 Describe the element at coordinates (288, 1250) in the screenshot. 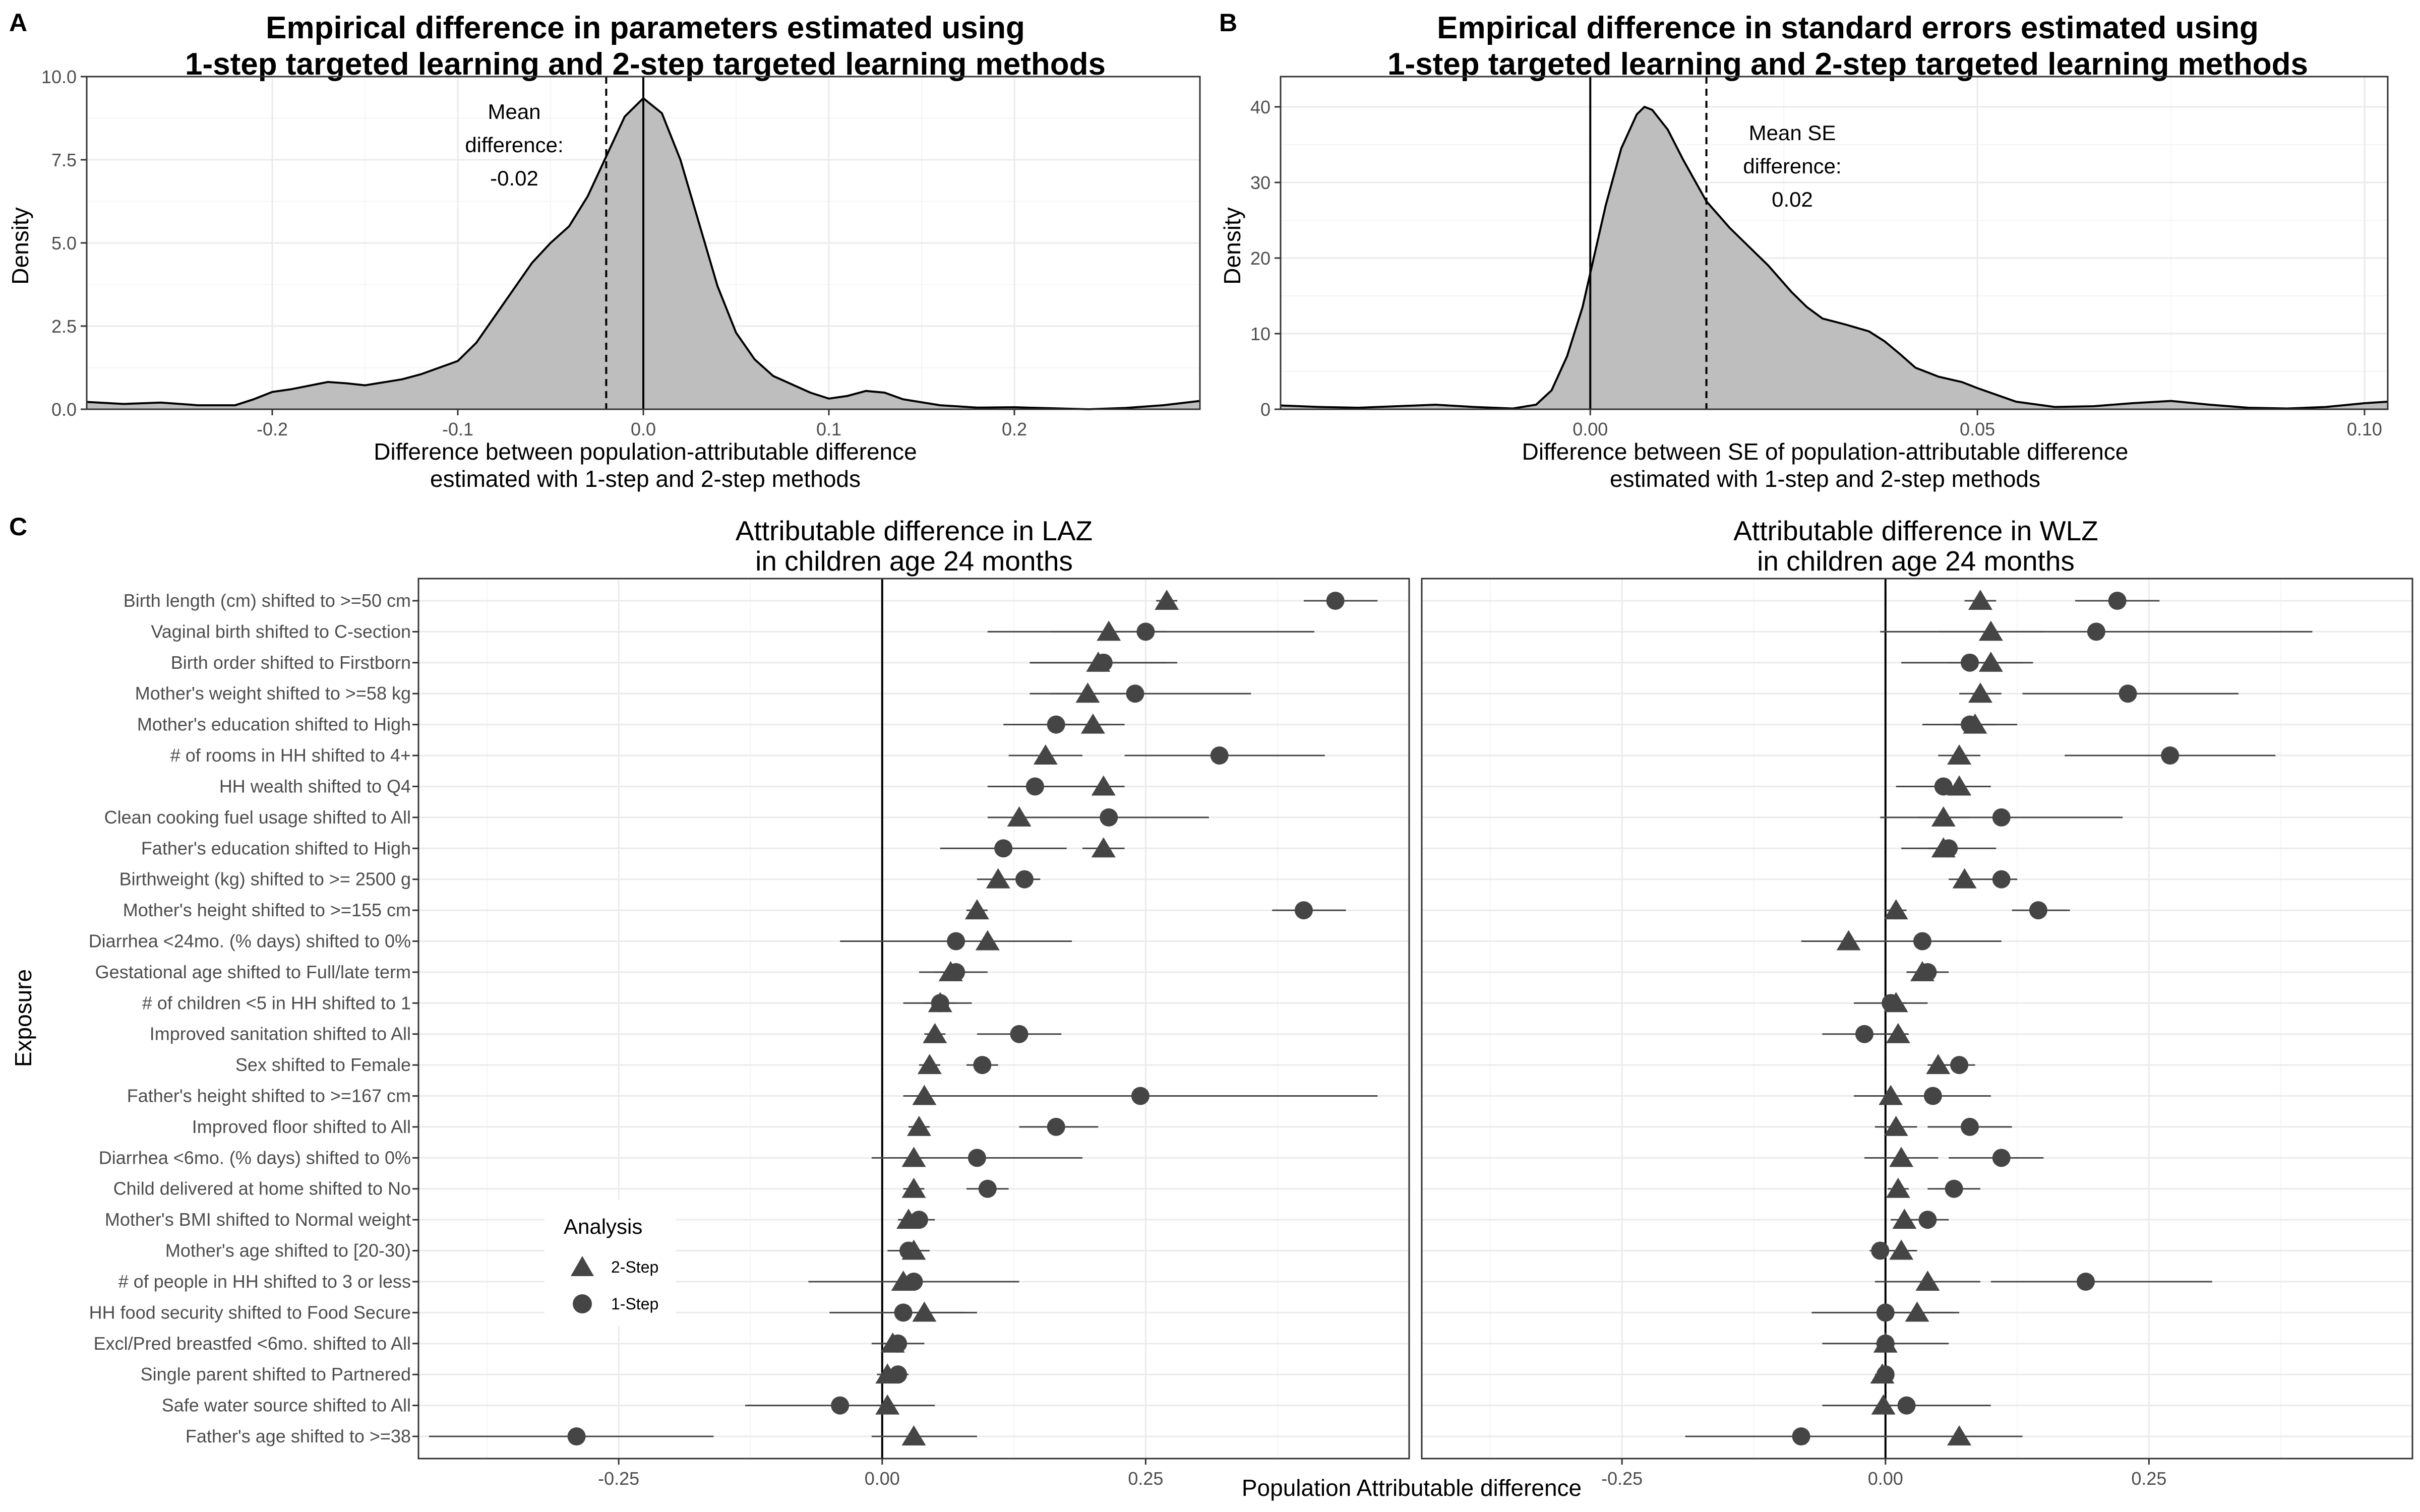

I see `exposure-label: Mother's age shifted to [20-30)` at that location.